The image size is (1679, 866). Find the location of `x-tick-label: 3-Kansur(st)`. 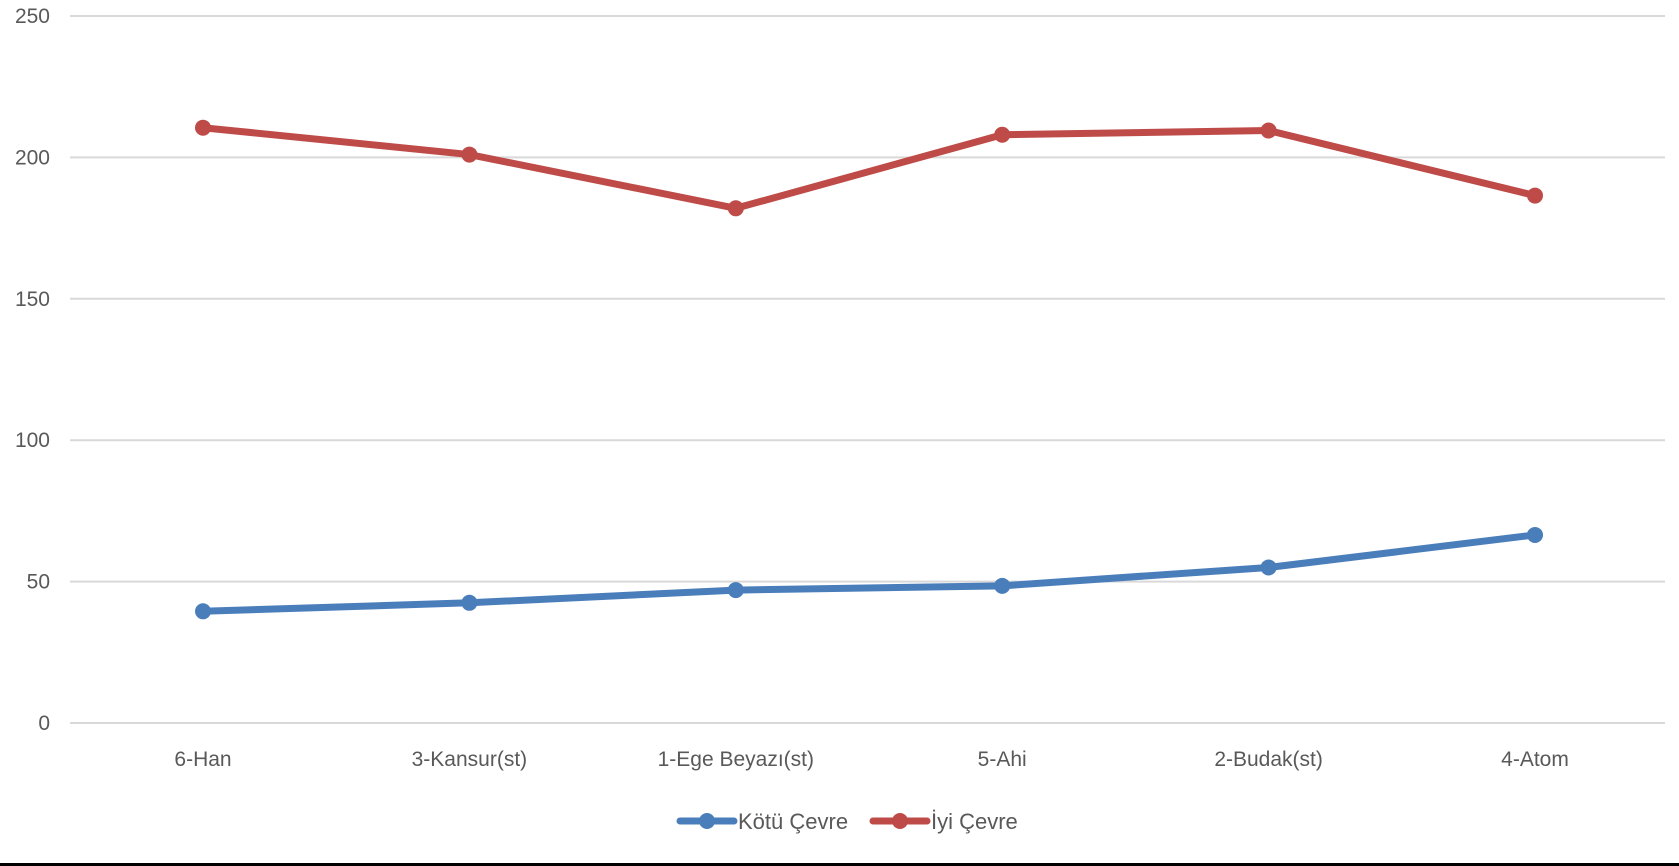

x-tick-label: 3-Kansur(st) is located at coordinates (470, 759).